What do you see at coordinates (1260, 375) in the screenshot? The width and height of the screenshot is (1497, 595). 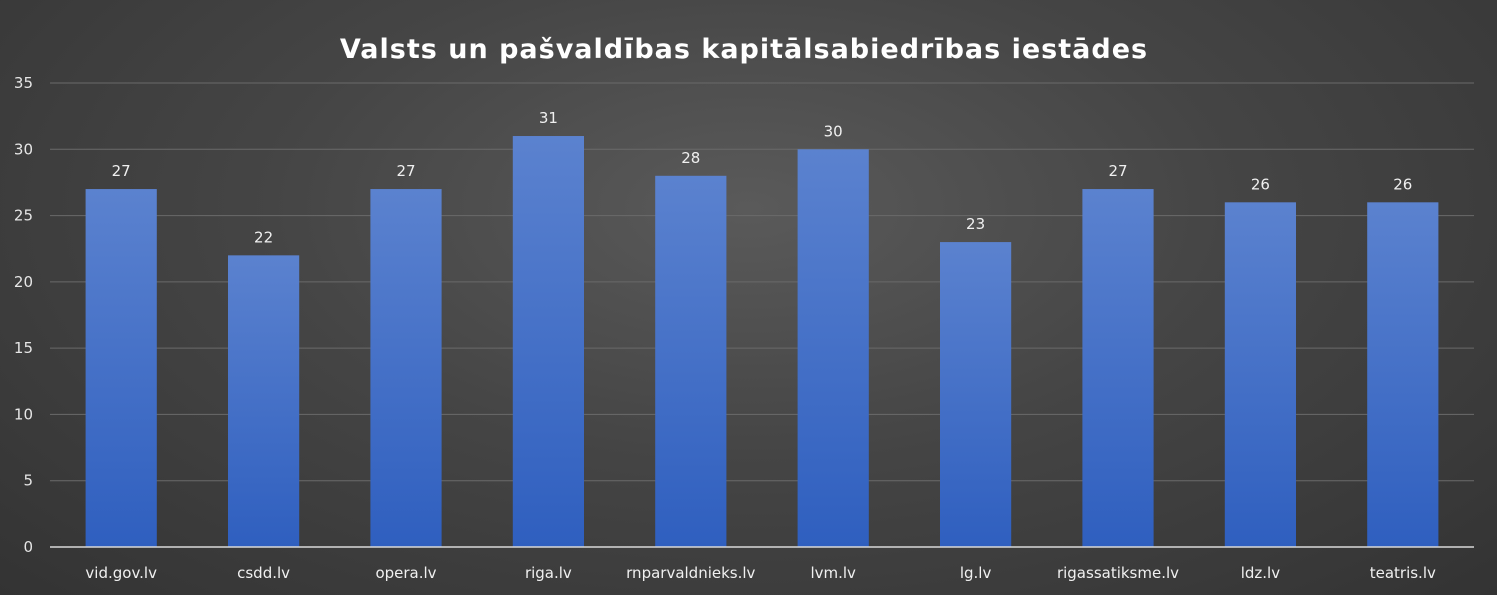 I see `bar-ldz-lv` at bounding box center [1260, 375].